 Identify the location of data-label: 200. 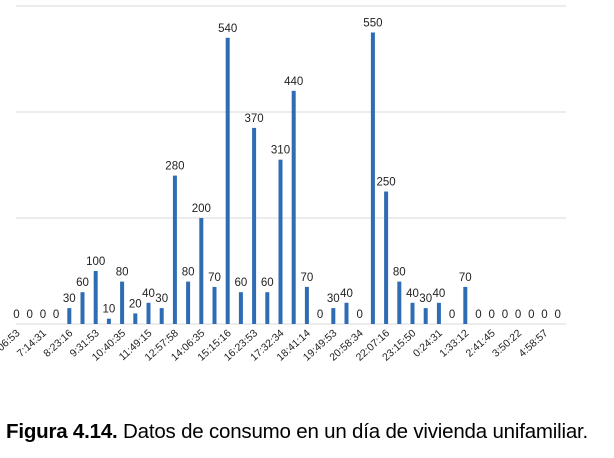
(201, 209).